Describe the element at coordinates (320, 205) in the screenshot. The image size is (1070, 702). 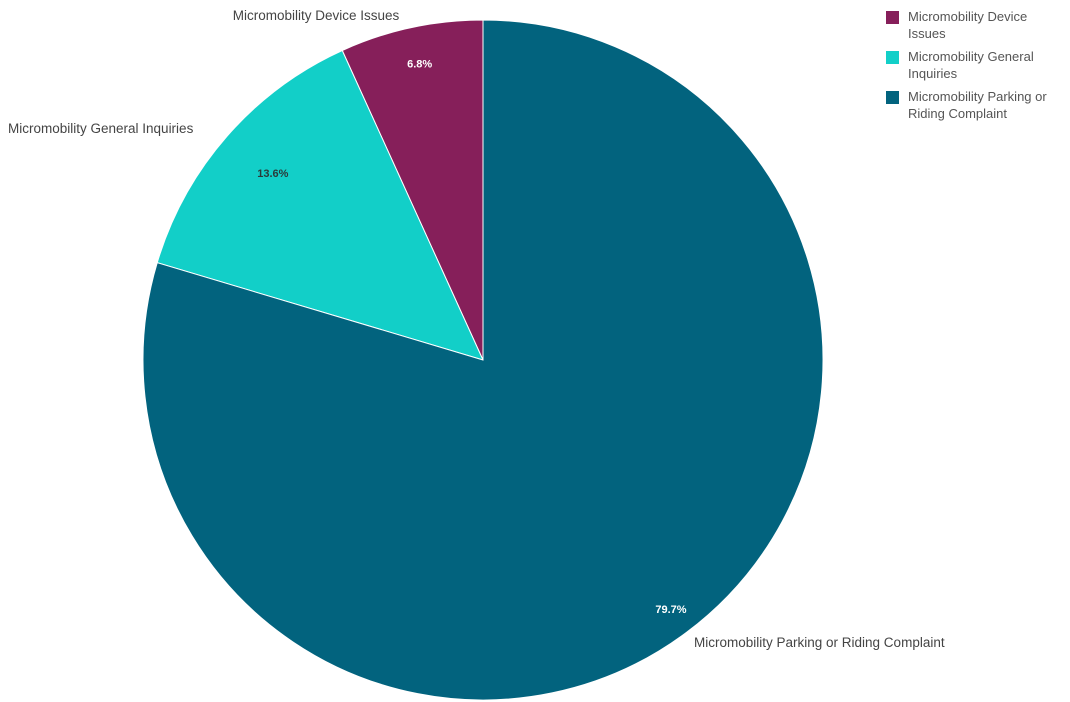
I see `pie-slice-general-inquiries` at that location.